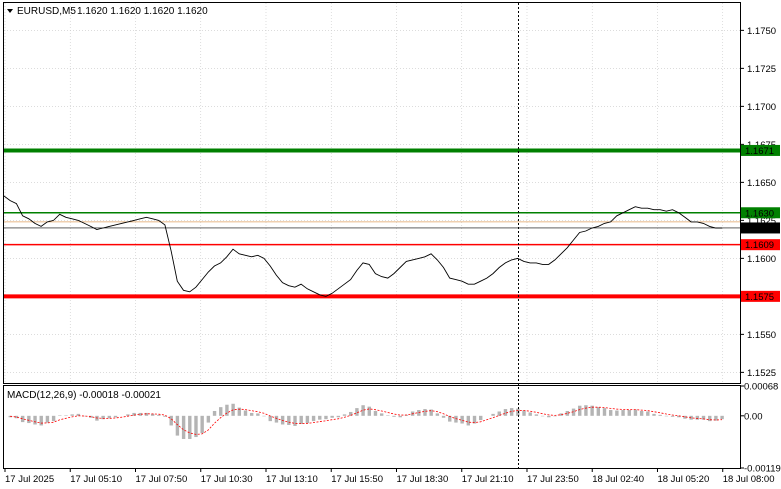 This screenshot has height=489, width=781. What do you see at coordinates (227, 479) in the screenshot?
I see `time-tick-label: 17 Jul 10:30` at bounding box center [227, 479].